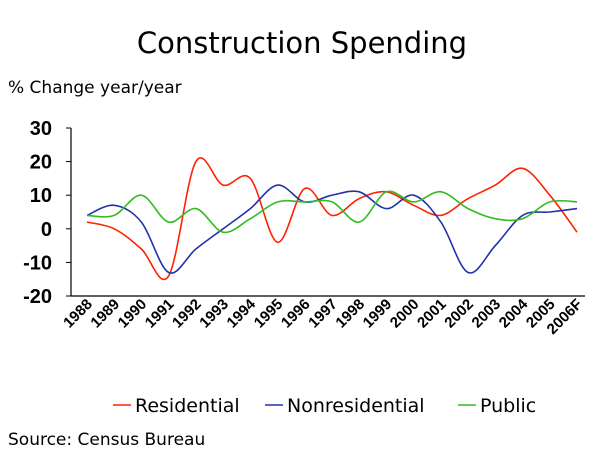 This screenshot has width=600, height=459. What do you see at coordinates (296, 314) in the screenshot?
I see `x-tick-label: 1996` at bounding box center [296, 314].